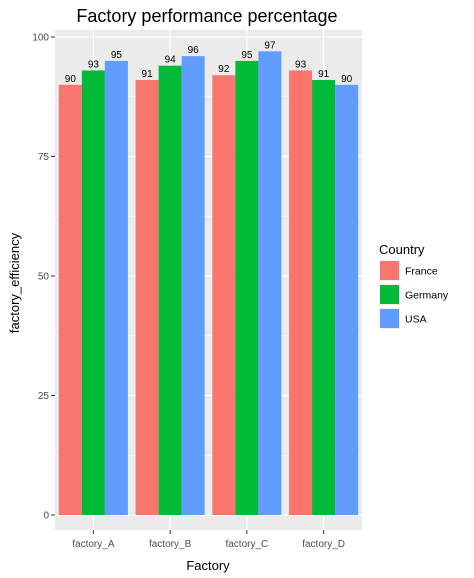 The height and width of the screenshot is (578, 474). I want to click on bar-usa-factory_a, so click(116, 288).